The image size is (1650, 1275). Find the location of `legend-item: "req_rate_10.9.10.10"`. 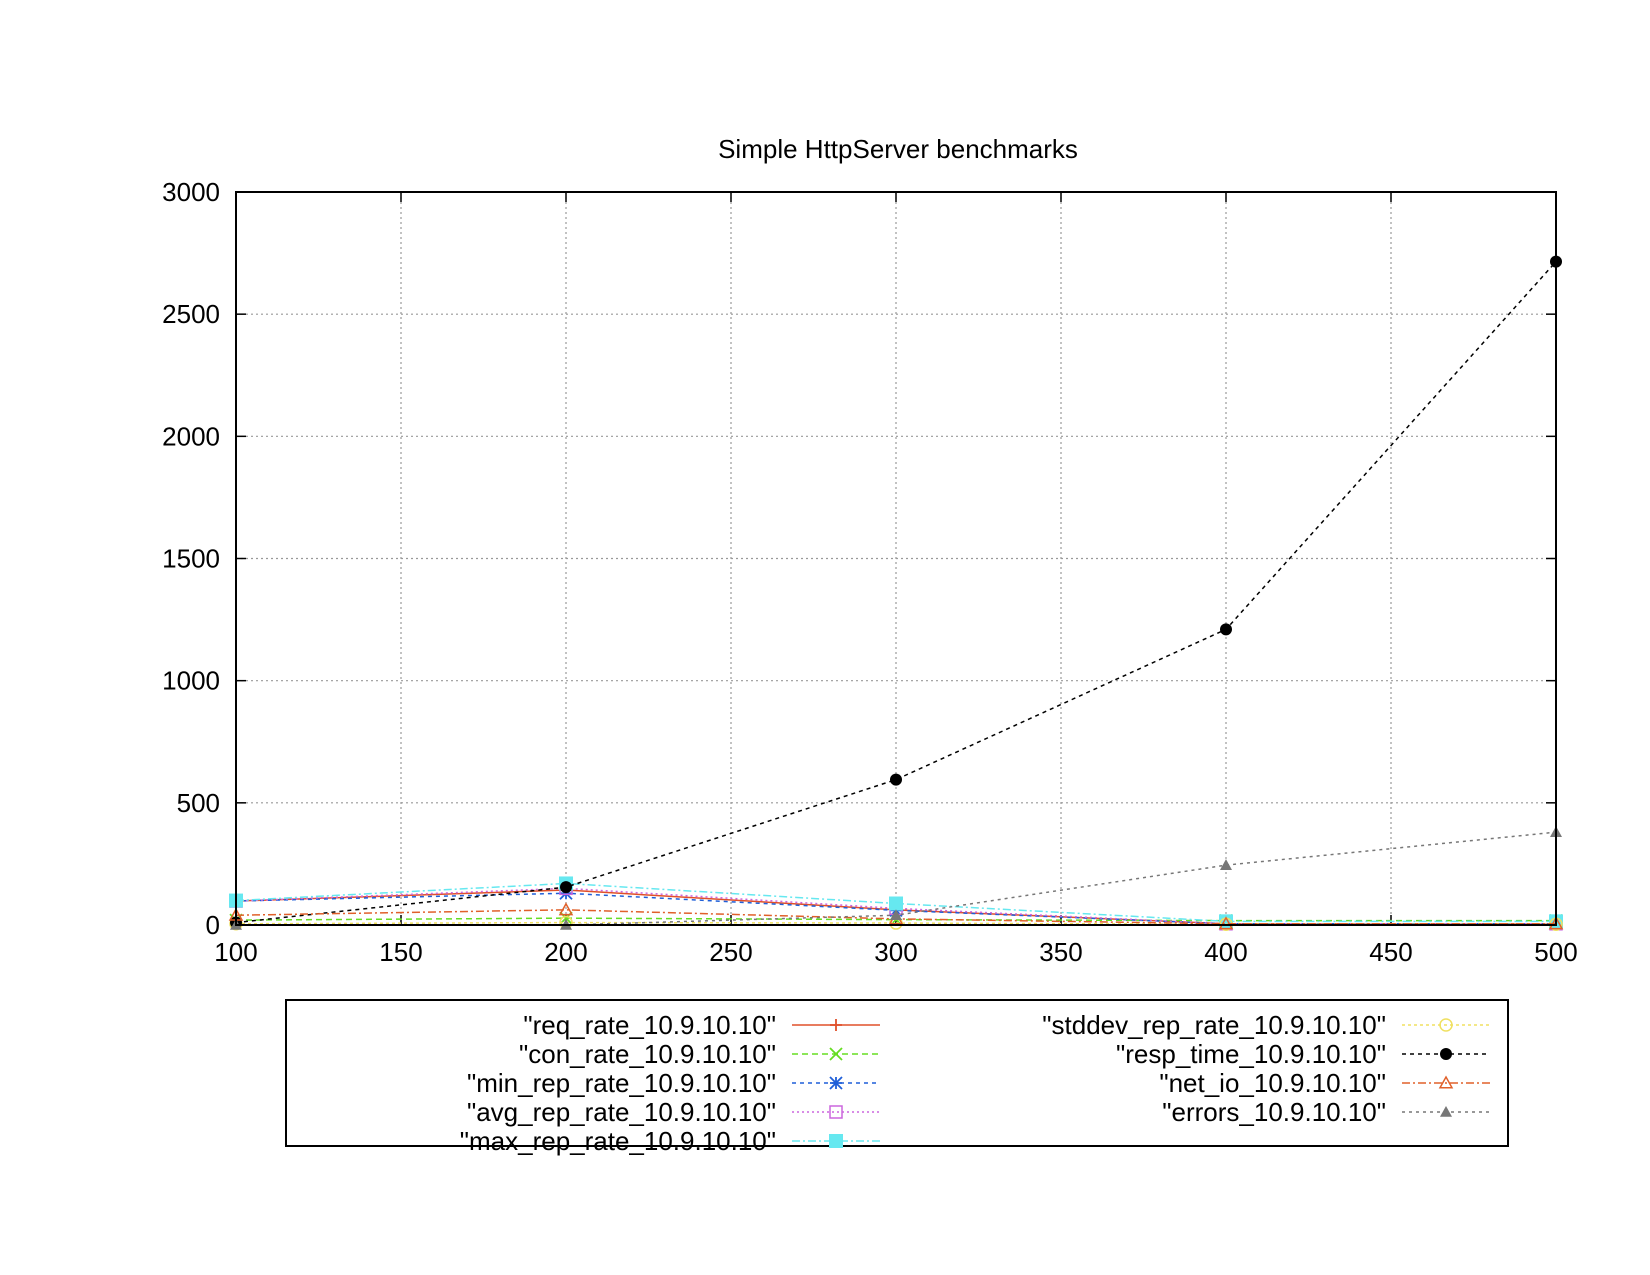

legend-item: "req_rate_10.9.10.10" is located at coordinates (701, 1025).